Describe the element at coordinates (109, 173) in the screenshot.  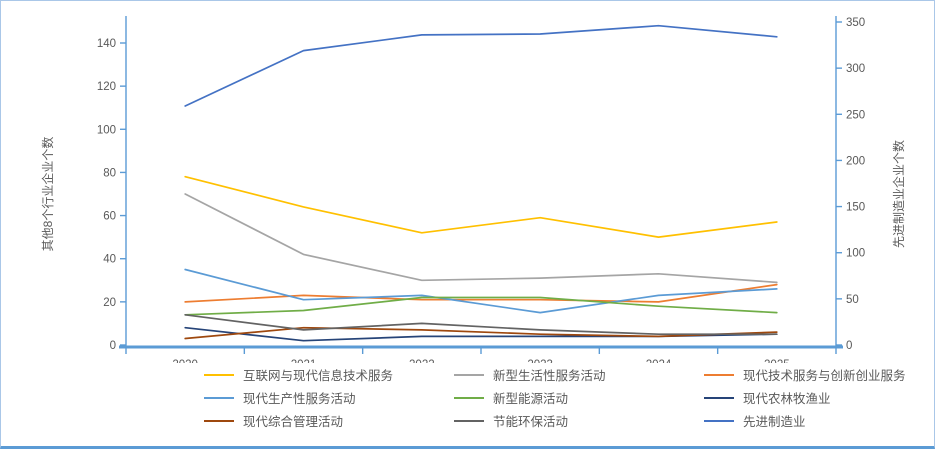
I see `left-axis-tick-label: 80` at that location.